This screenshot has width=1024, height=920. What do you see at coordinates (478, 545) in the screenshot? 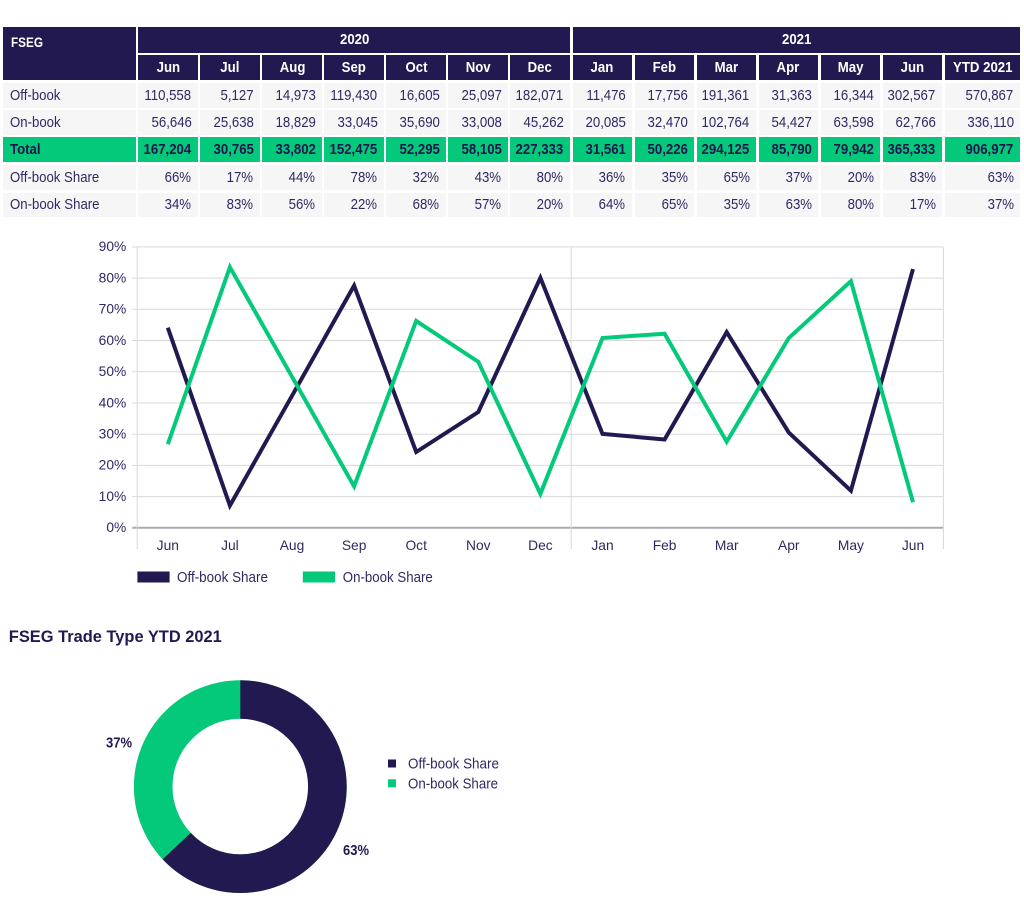
I see `svg-text: Nov` at bounding box center [478, 545].